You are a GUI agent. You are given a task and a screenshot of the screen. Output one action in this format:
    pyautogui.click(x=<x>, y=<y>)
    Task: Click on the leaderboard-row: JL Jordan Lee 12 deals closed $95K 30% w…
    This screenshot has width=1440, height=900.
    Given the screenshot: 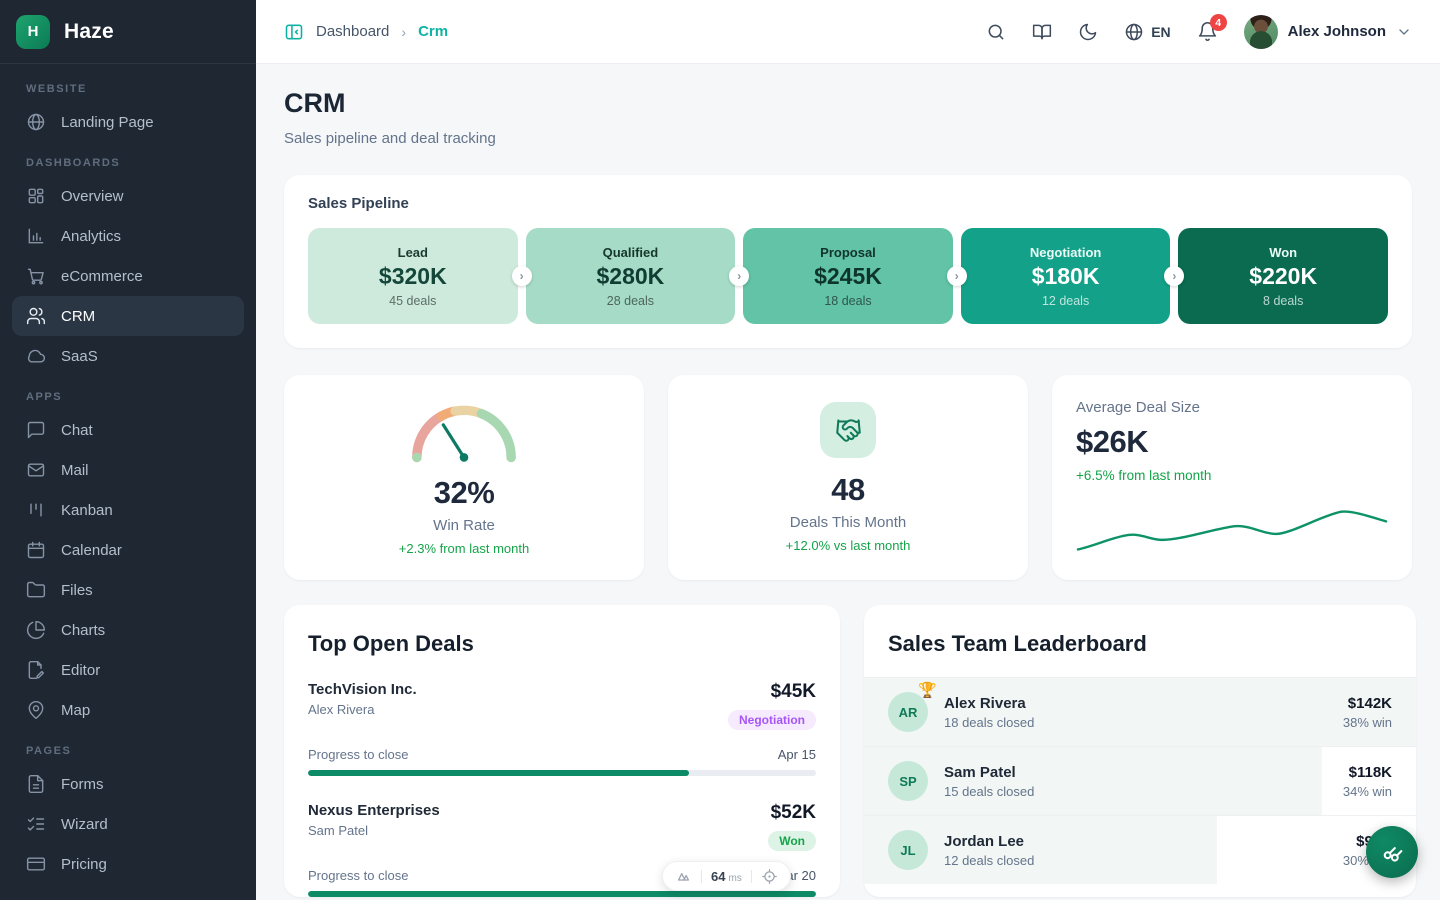 What is the action you would take?
    pyautogui.click(x=1140, y=849)
    